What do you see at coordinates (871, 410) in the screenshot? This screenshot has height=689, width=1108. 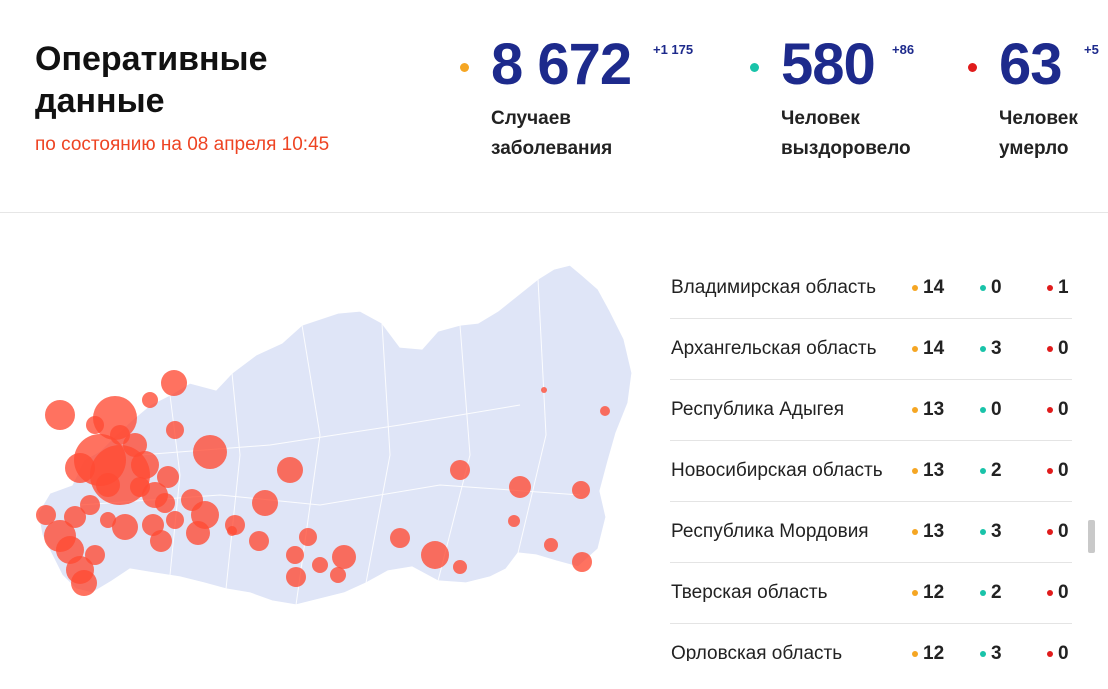 I see `table-row: Республика Адыгея 13 0 0` at bounding box center [871, 410].